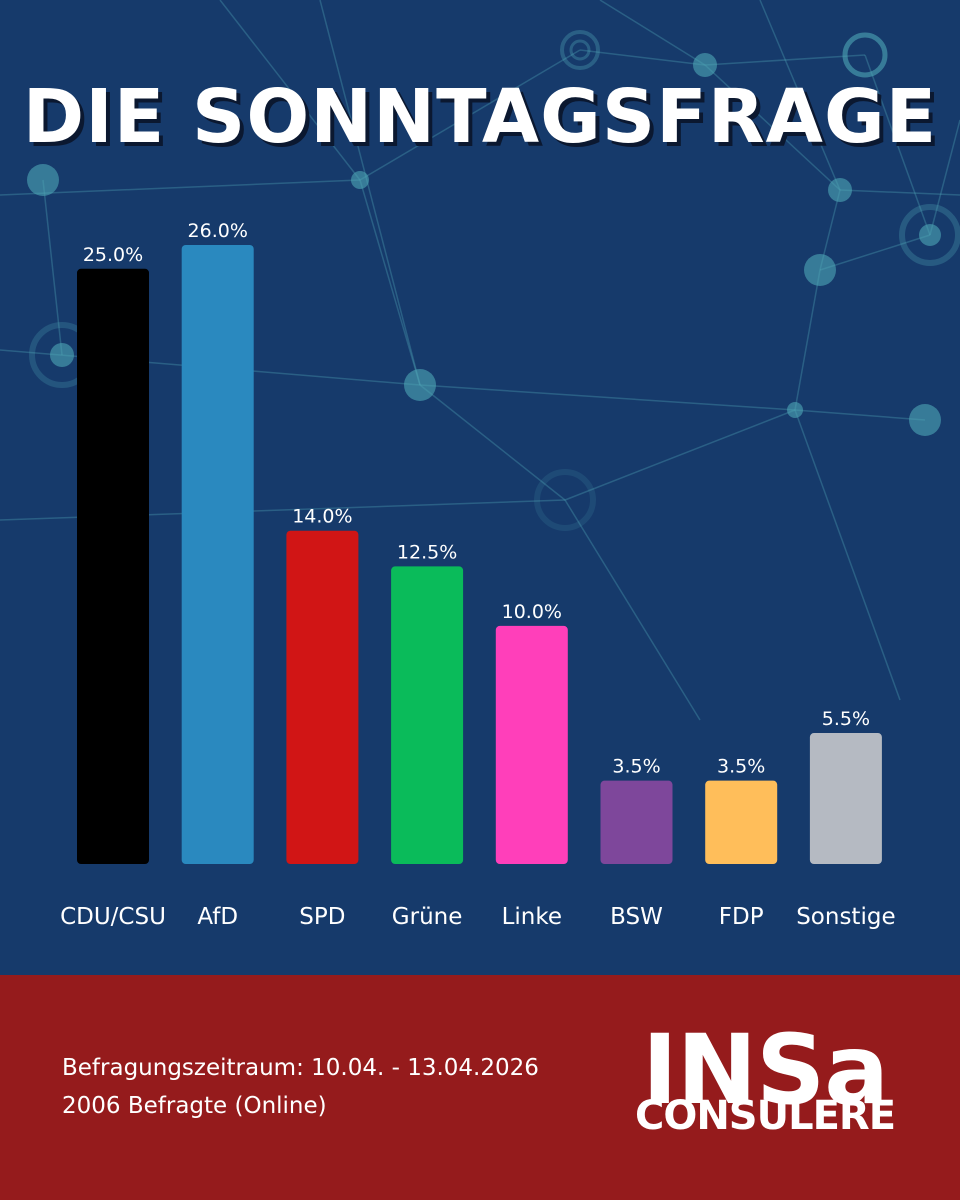 This screenshot has height=1200, width=960. Describe the element at coordinates (845, 917) in the screenshot. I see `category-label-sonstige: Sonstige` at that location.